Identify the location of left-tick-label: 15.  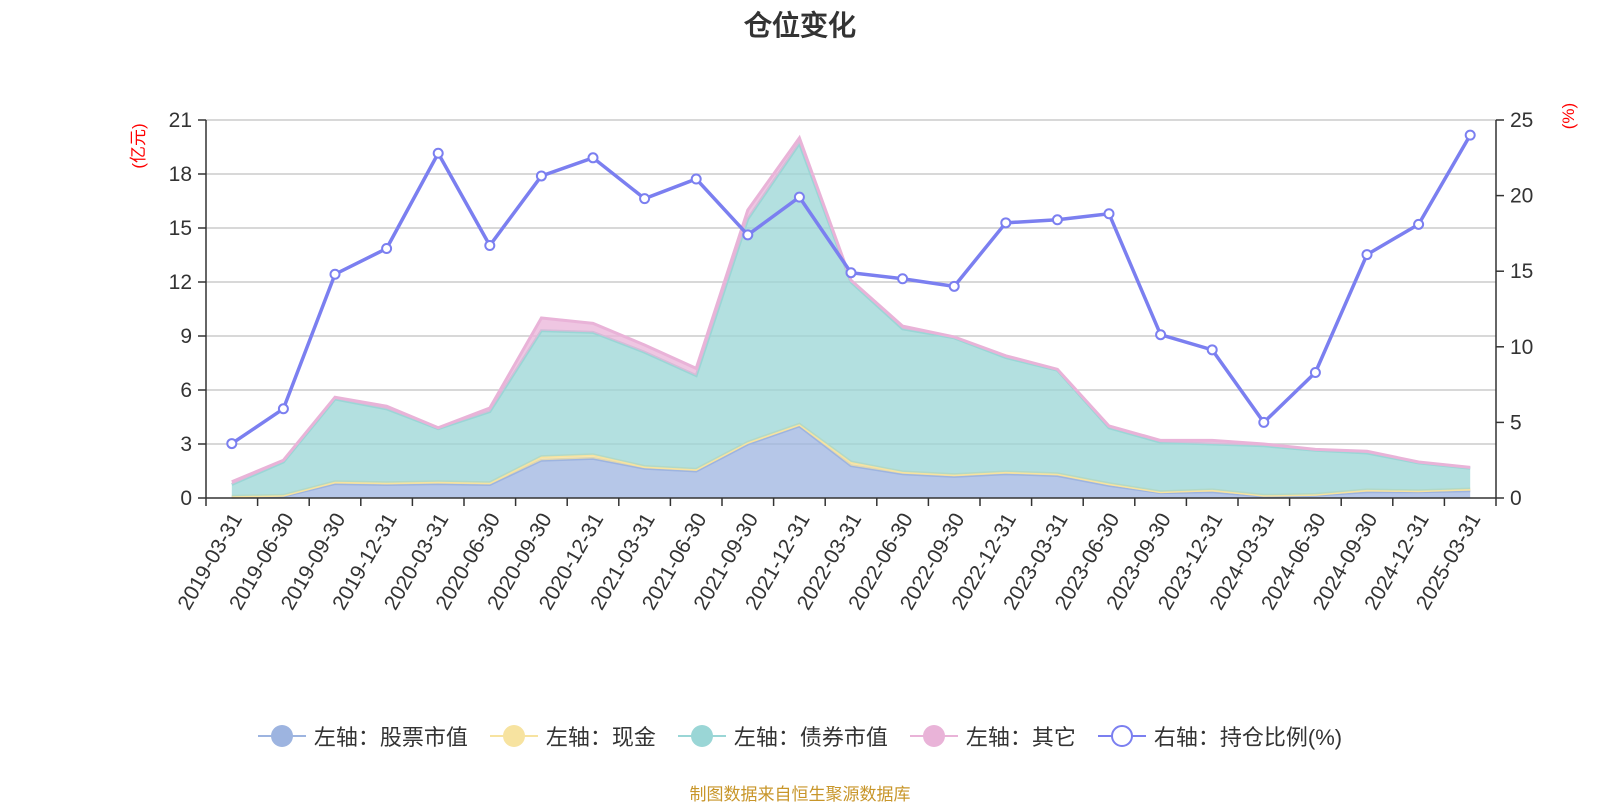
(180, 228).